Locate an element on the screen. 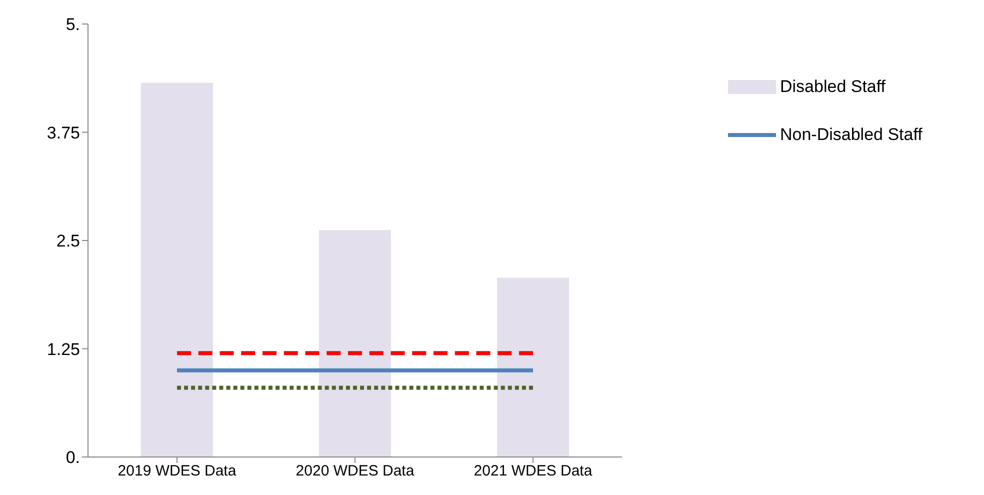  x-tick-label: 2020 WDES Data is located at coordinates (355, 471).